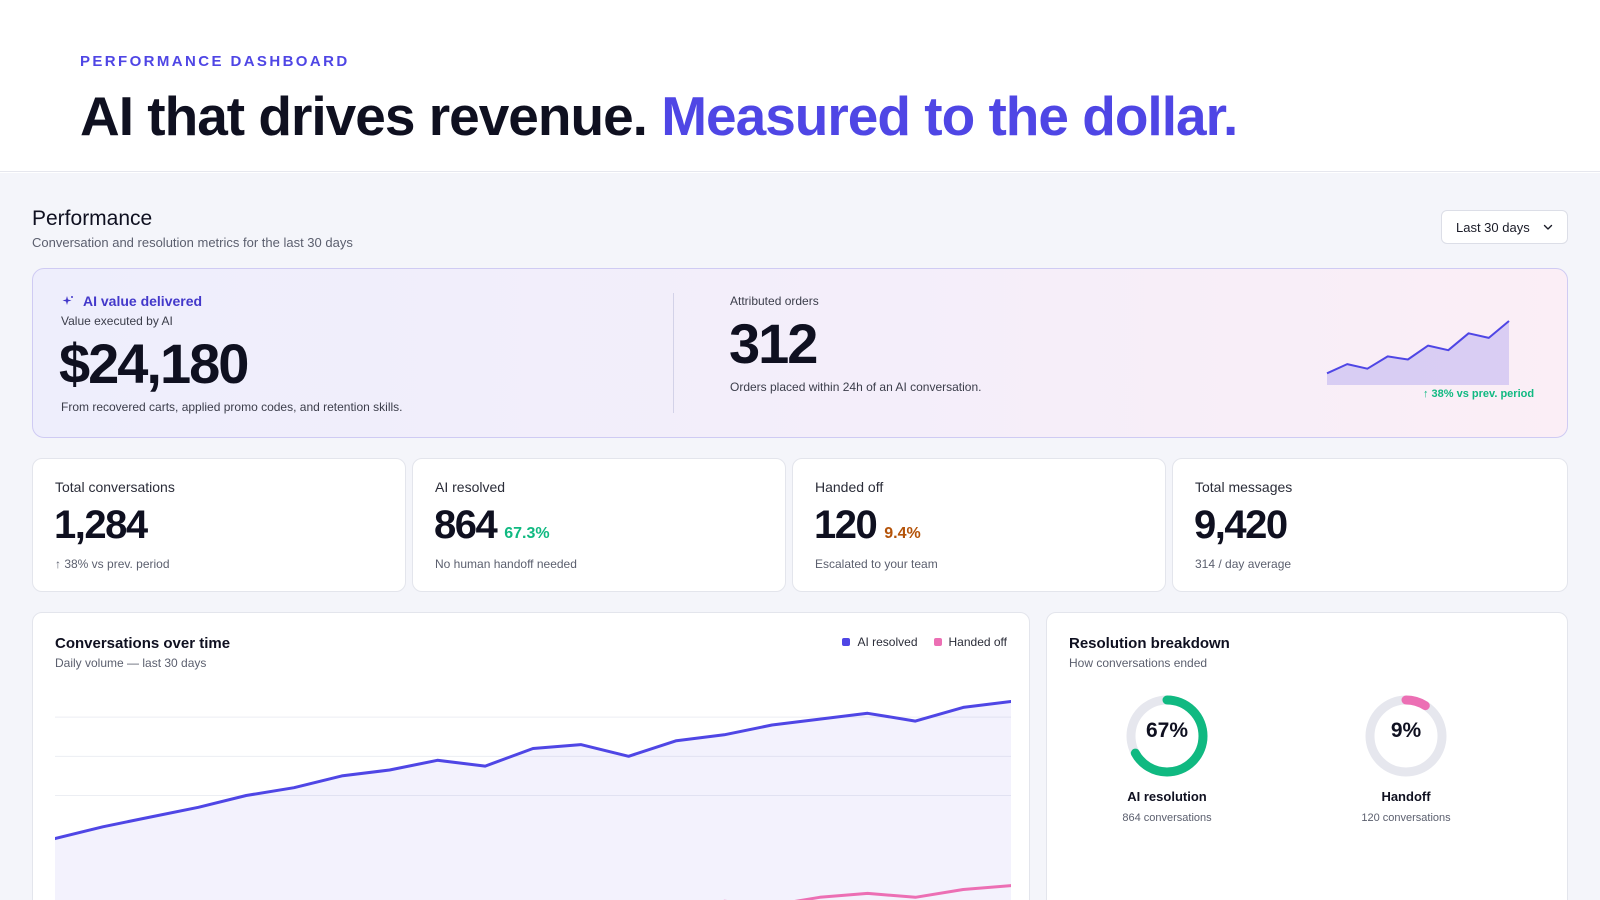 The height and width of the screenshot is (900, 1600). Describe the element at coordinates (673, 353) in the screenshot. I see `divider` at that location.